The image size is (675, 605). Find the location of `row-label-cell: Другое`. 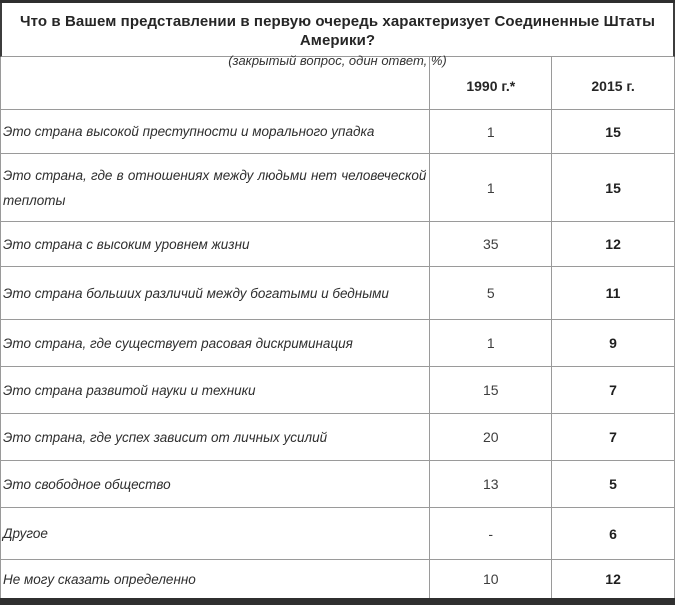

row-label-cell: Другое is located at coordinates (216, 533).